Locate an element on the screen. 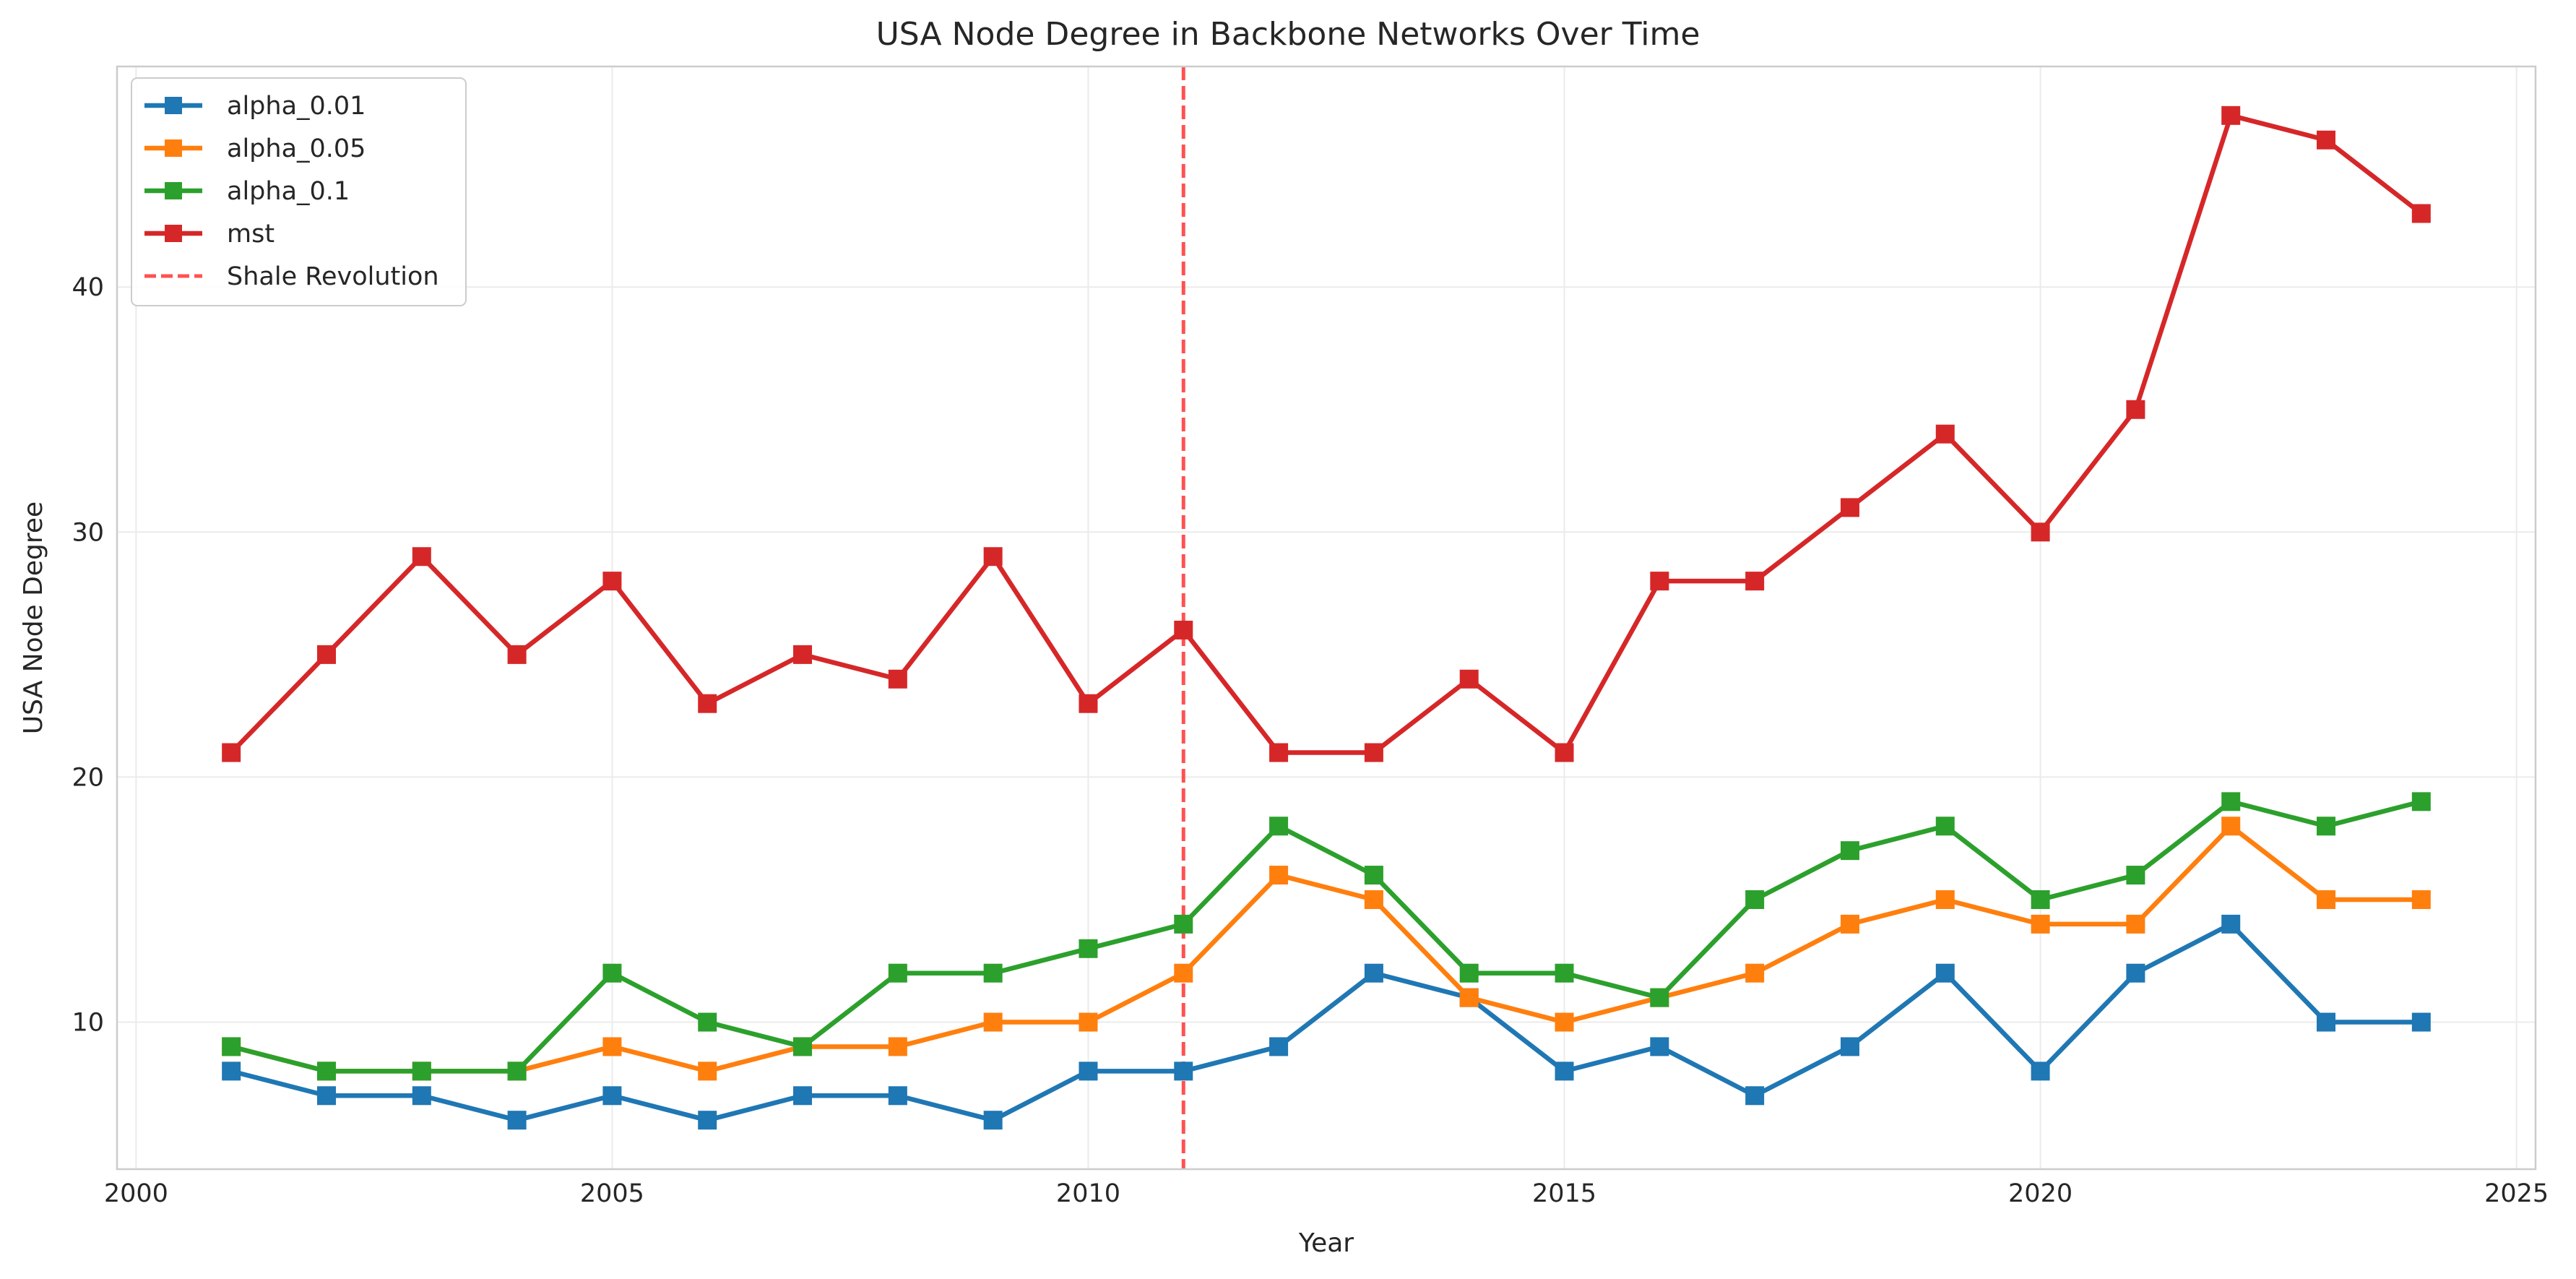 The width and height of the screenshot is (2576, 1279). x-tick-label: 2020 is located at coordinates (2040, 1193).